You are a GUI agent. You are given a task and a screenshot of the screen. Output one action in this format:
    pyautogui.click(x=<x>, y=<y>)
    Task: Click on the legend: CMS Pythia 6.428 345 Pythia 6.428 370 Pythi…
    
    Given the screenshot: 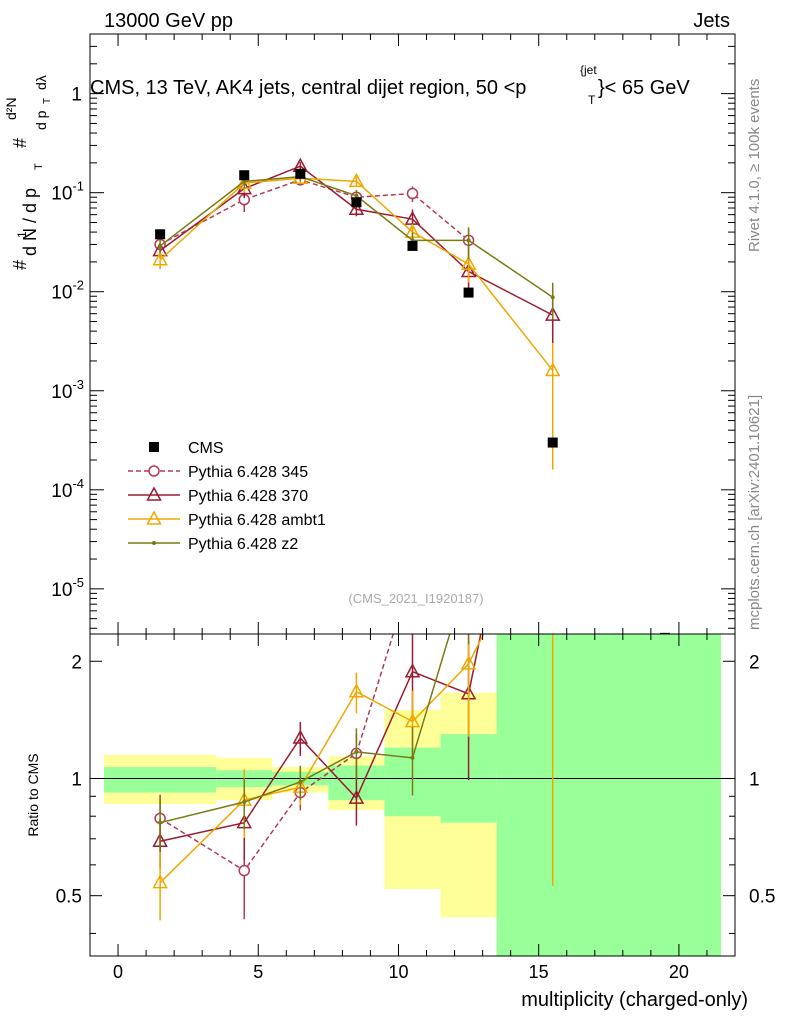 What is the action you would take?
    pyautogui.click(x=227, y=496)
    